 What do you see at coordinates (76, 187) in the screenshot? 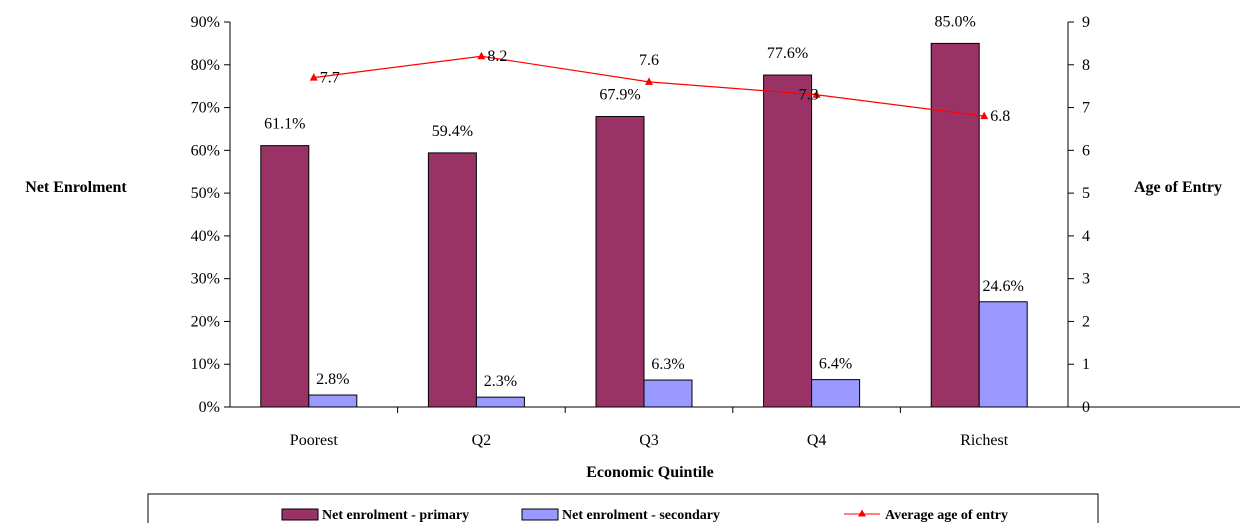
I see `y-axis-title: Net Enrolment` at bounding box center [76, 187].